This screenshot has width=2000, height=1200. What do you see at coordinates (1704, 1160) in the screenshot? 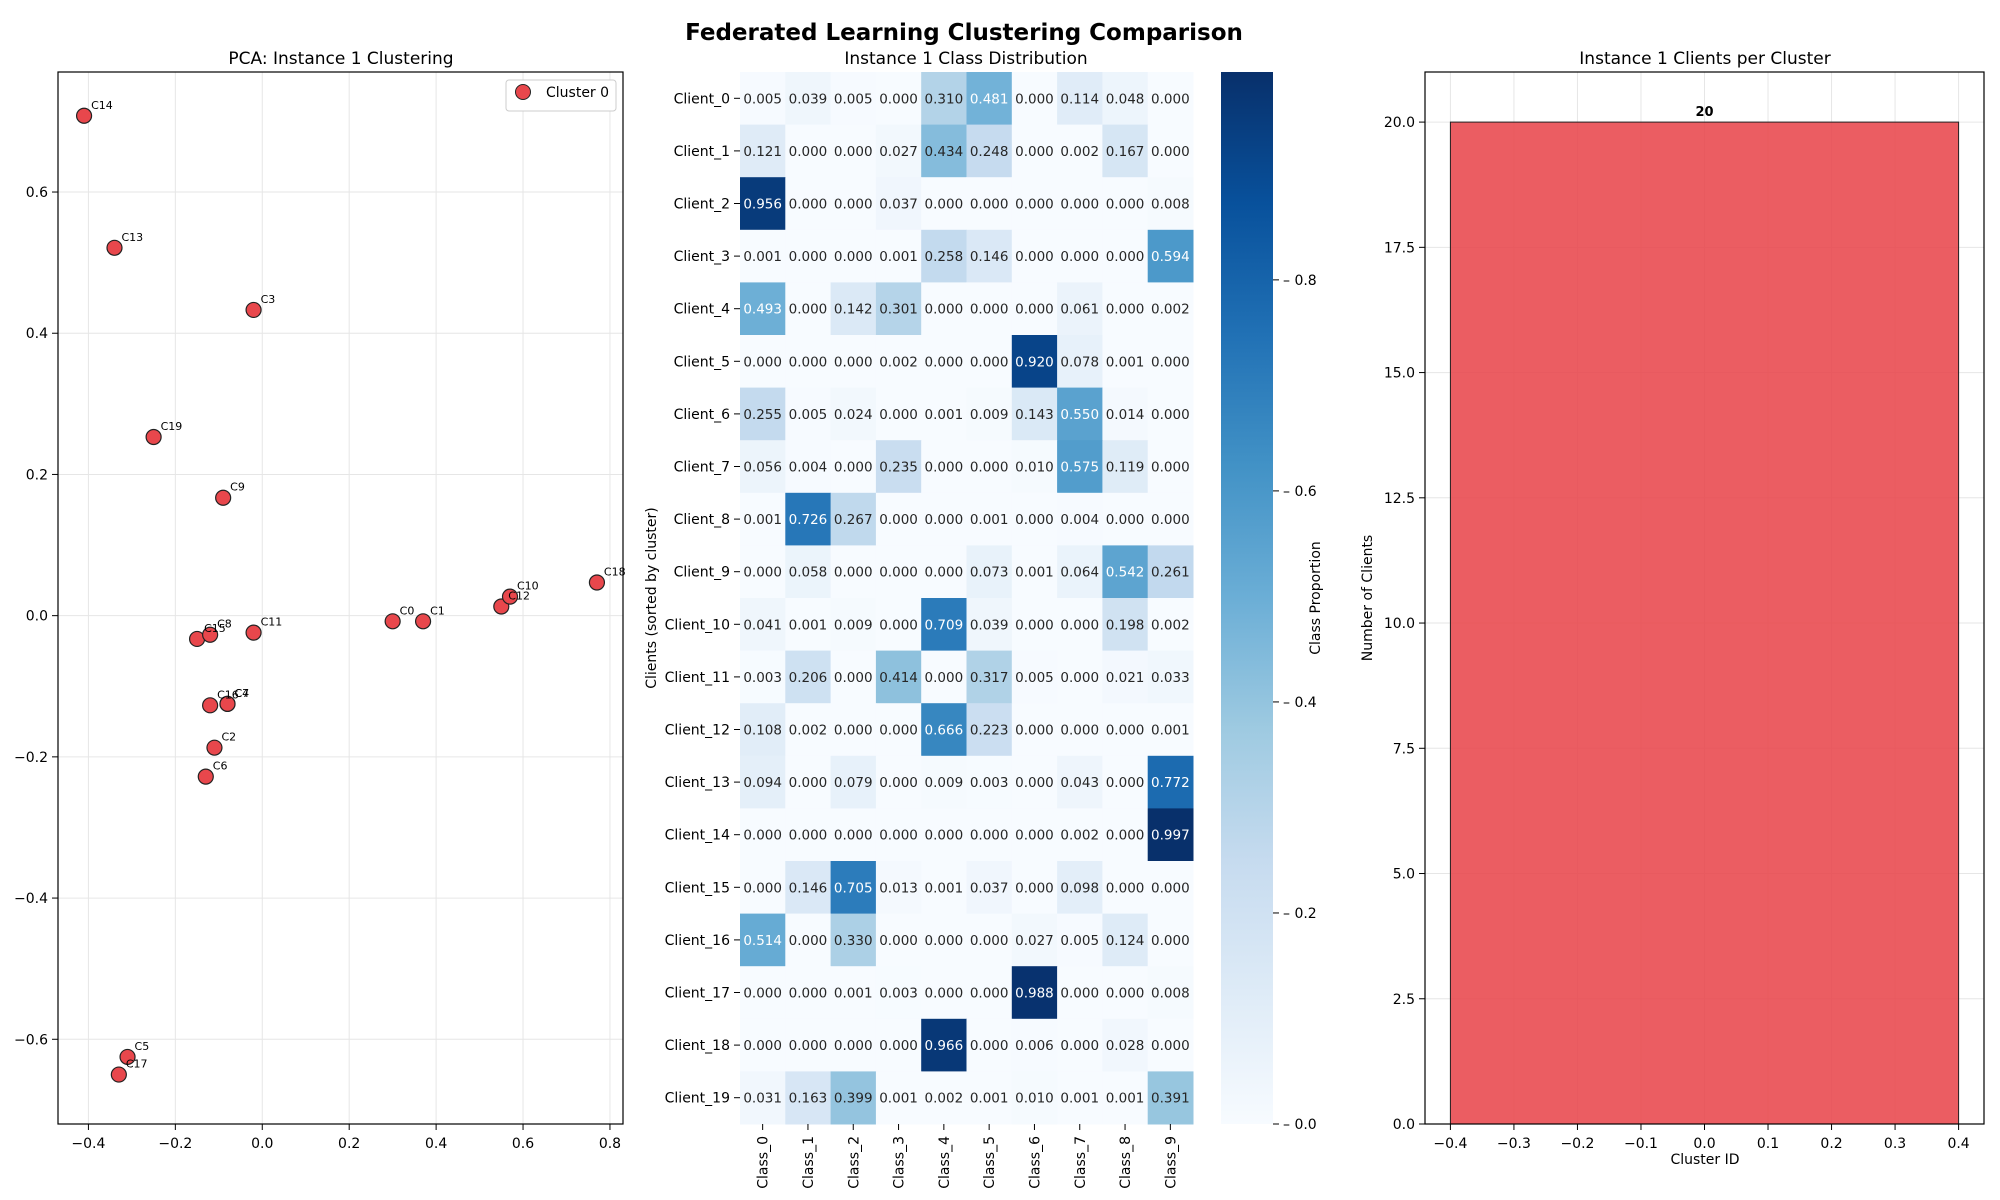
I see `bar-xlabel: Cluster ID` at bounding box center [1704, 1160].